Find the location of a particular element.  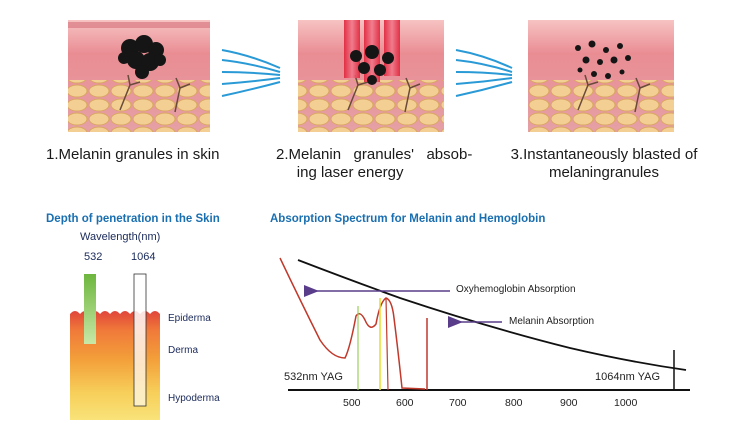

skin-layers is located at coordinates (115, 365).